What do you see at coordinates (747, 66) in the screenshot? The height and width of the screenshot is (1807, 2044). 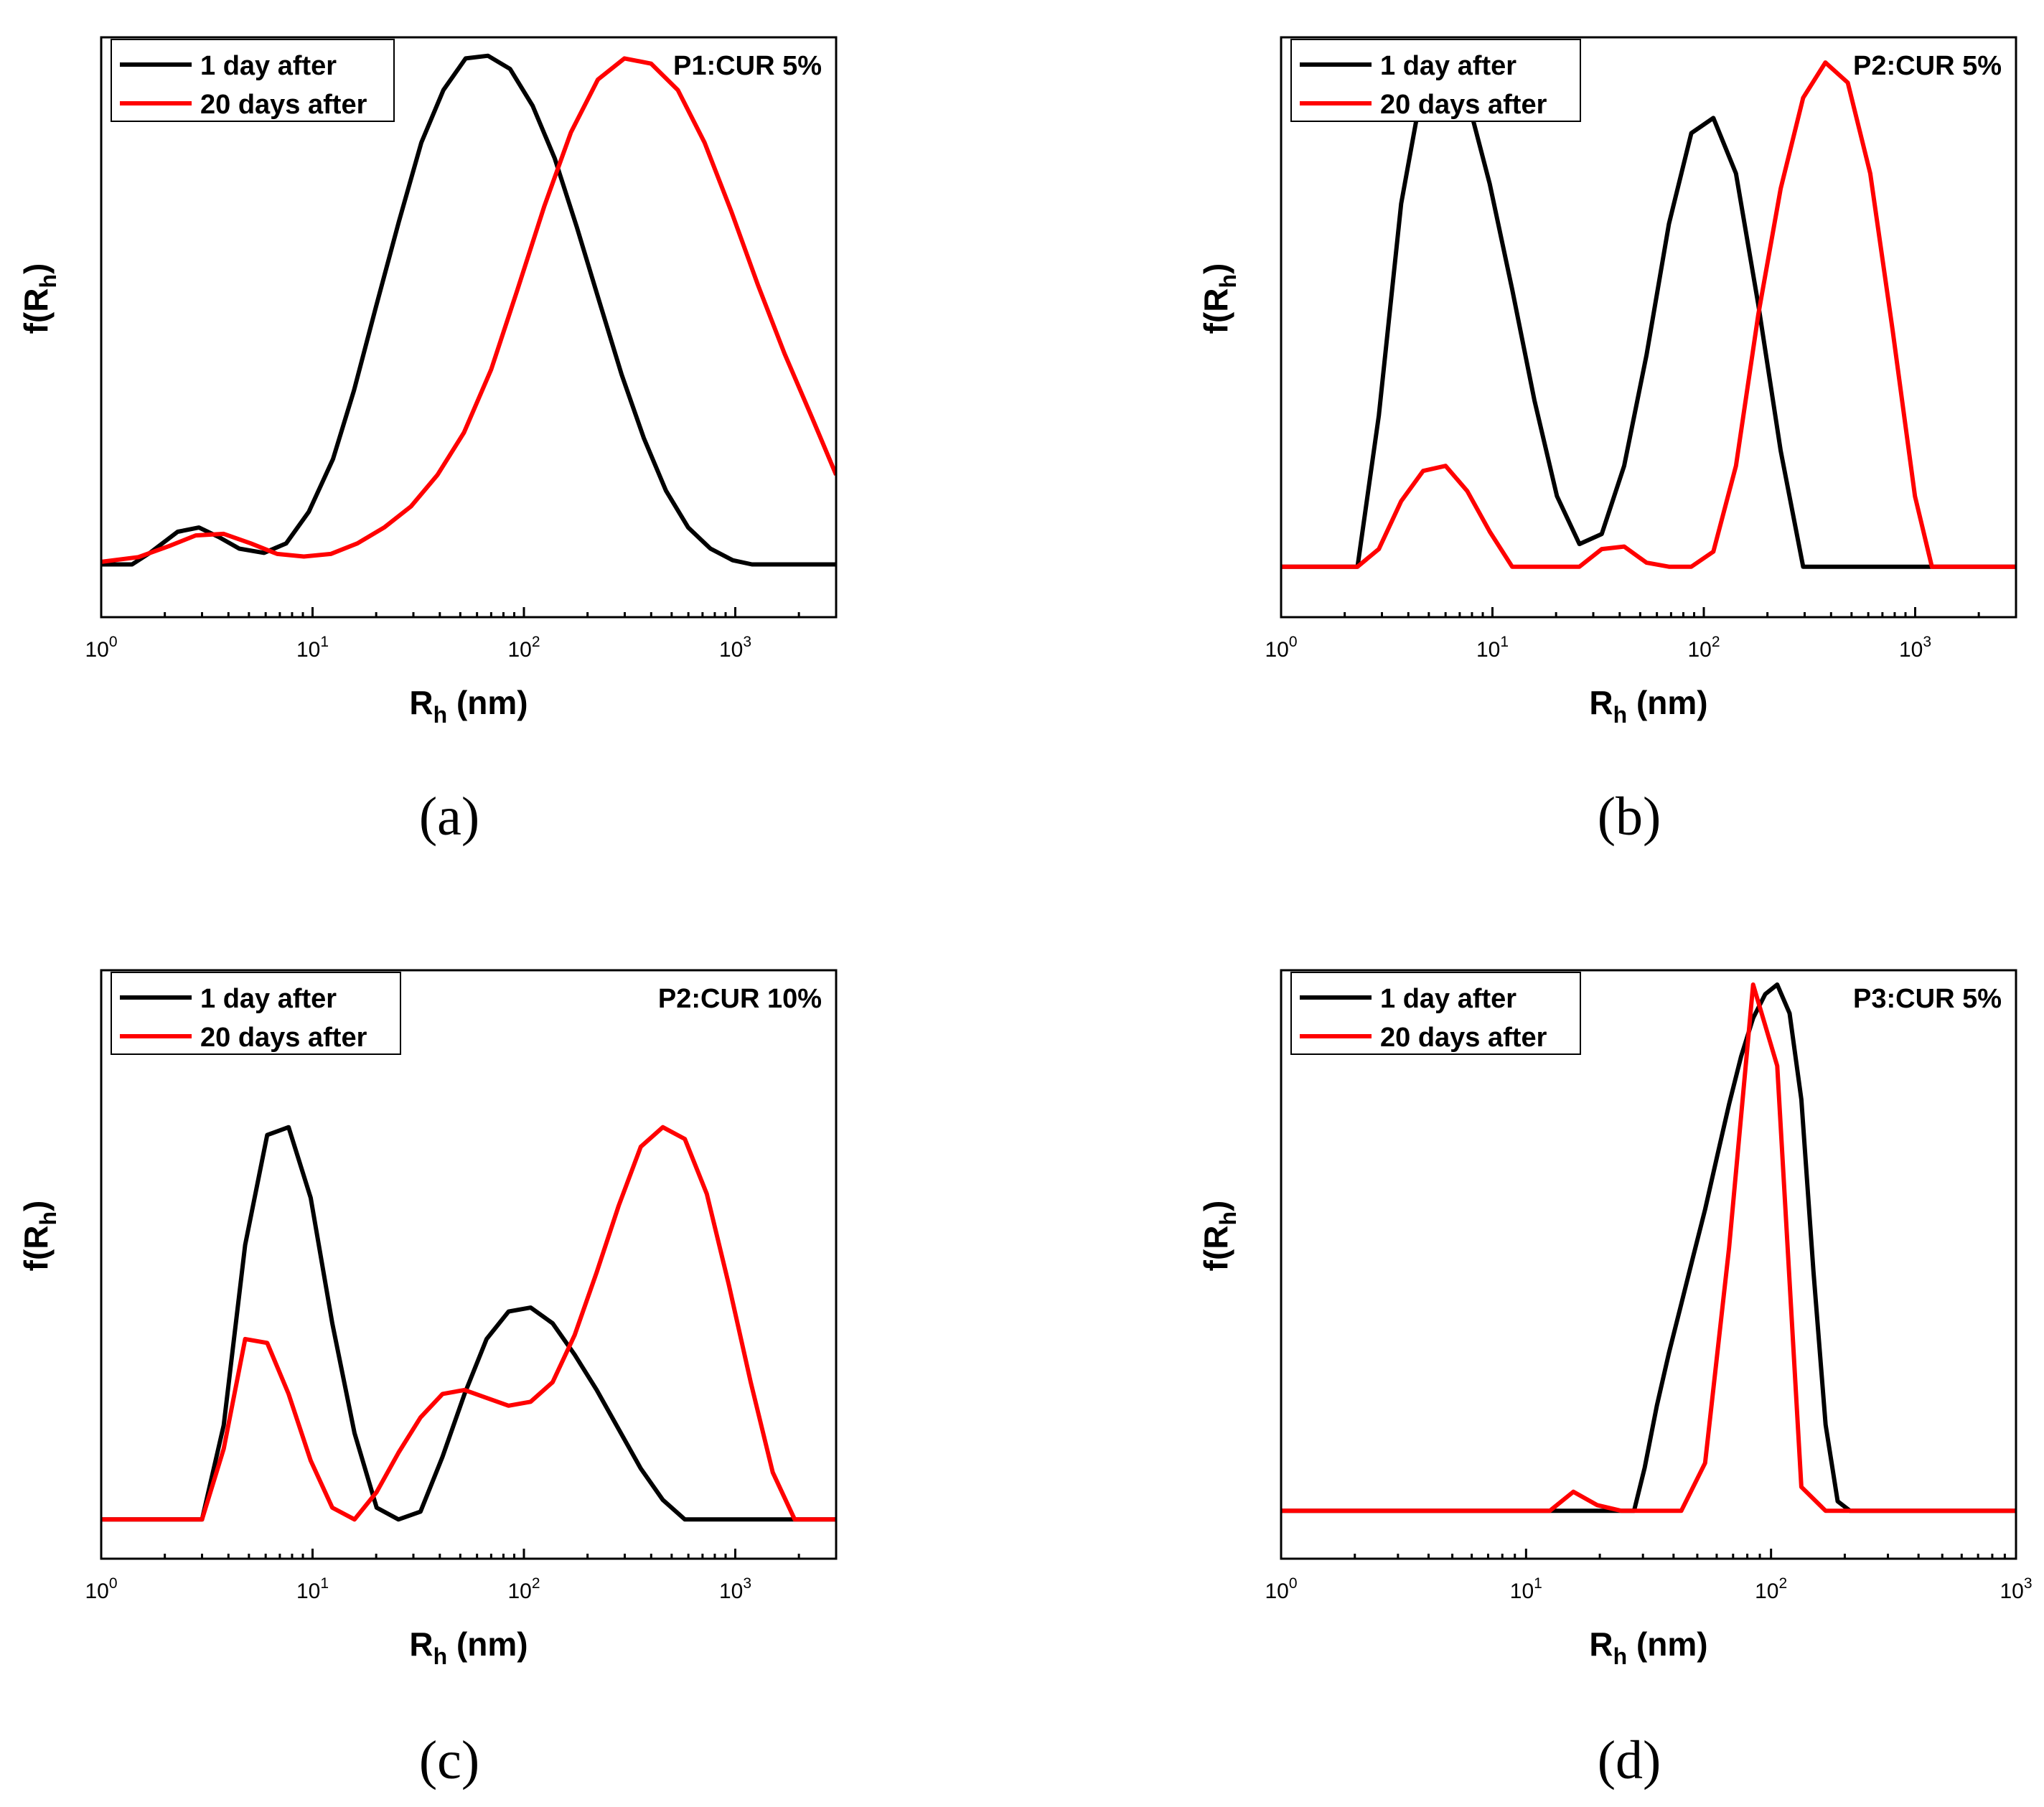 I see `chart-title: P1:CUR 5%` at bounding box center [747, 66].